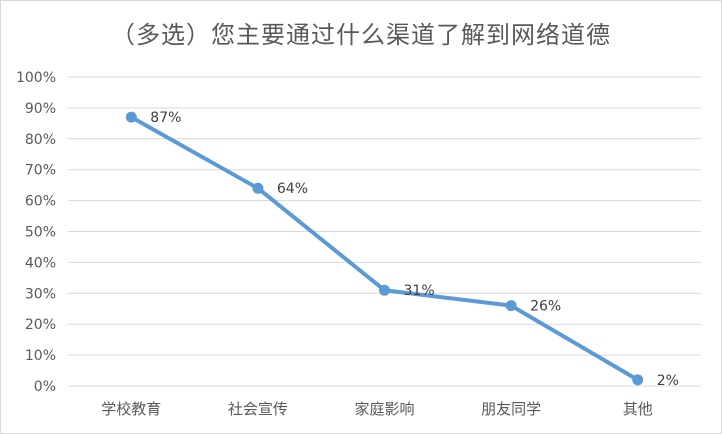  I want to click on x-tick-label: 家庭影响, so click(384, 409).